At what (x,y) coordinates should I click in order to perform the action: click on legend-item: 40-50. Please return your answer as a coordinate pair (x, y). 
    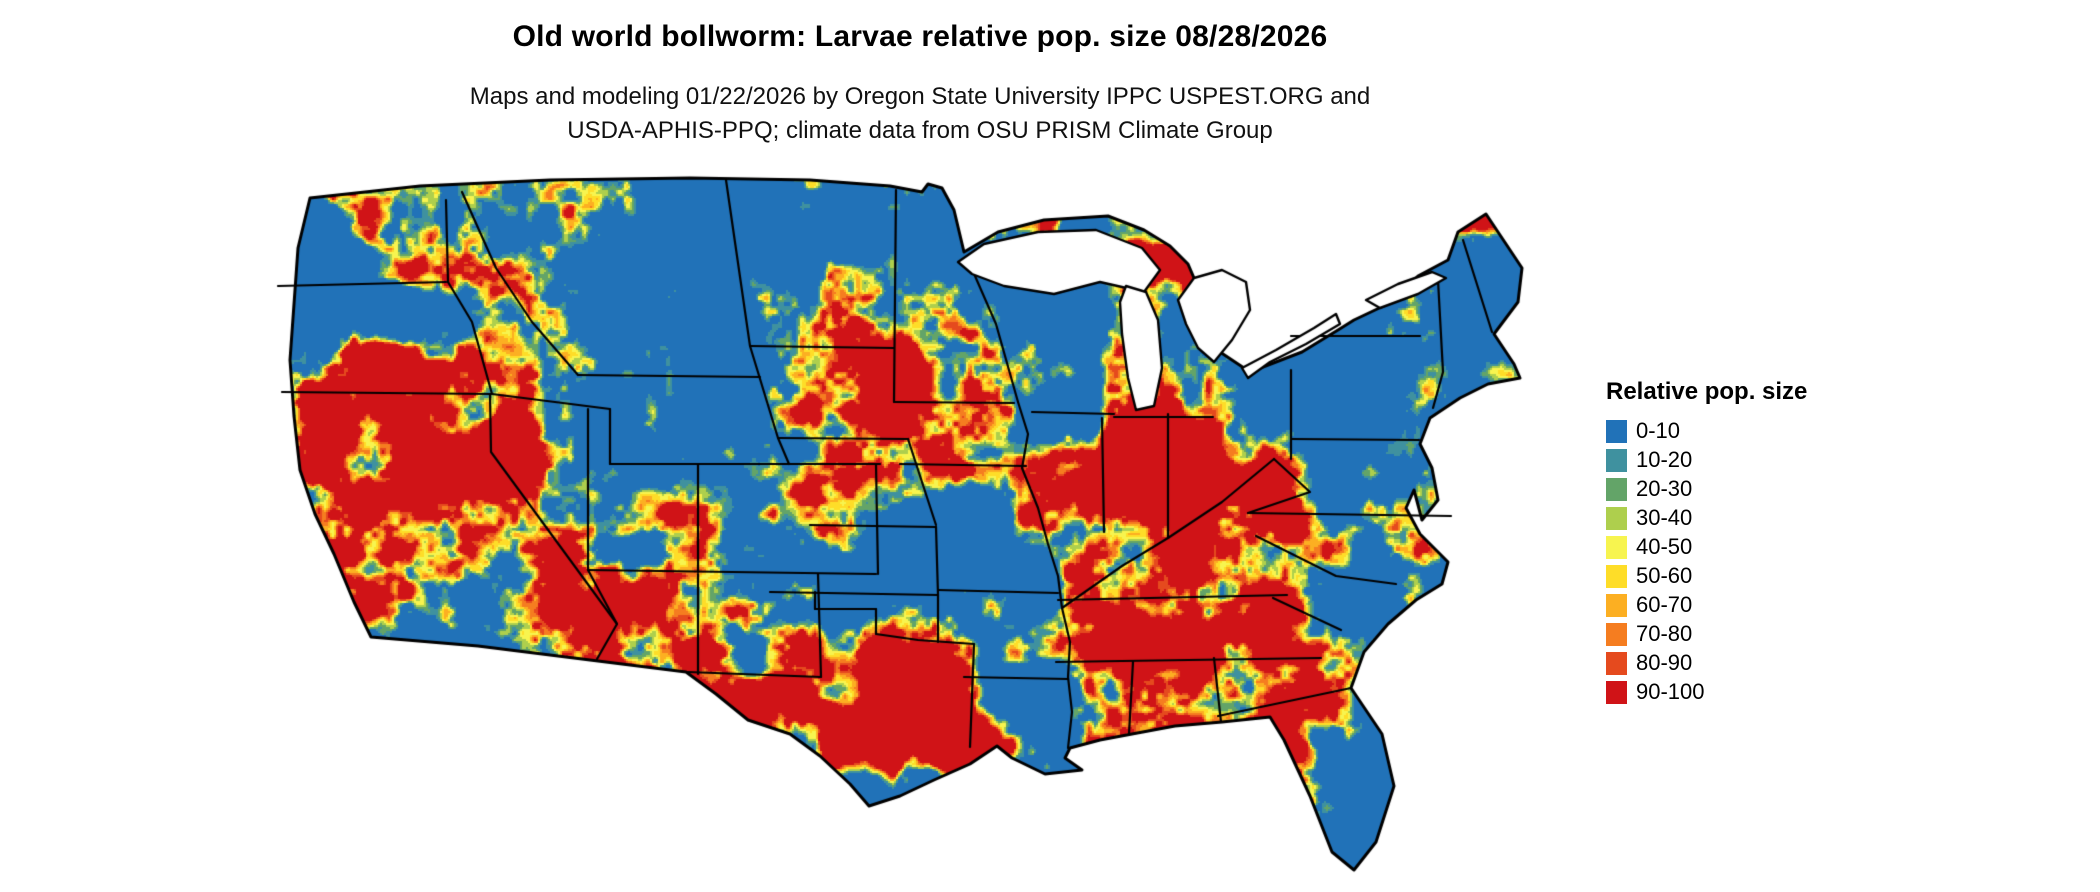
    Looking at the image, I should click on (1706, 547).